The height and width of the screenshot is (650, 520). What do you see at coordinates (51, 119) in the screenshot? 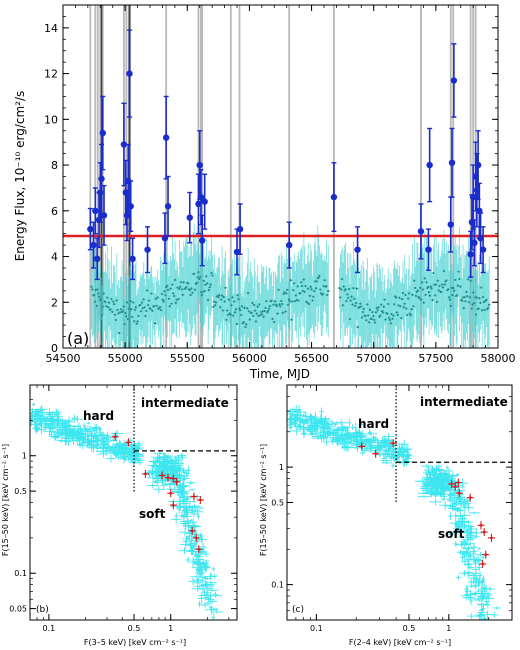
I see `y-tick-label: 10` at bounding box center [51, 119].